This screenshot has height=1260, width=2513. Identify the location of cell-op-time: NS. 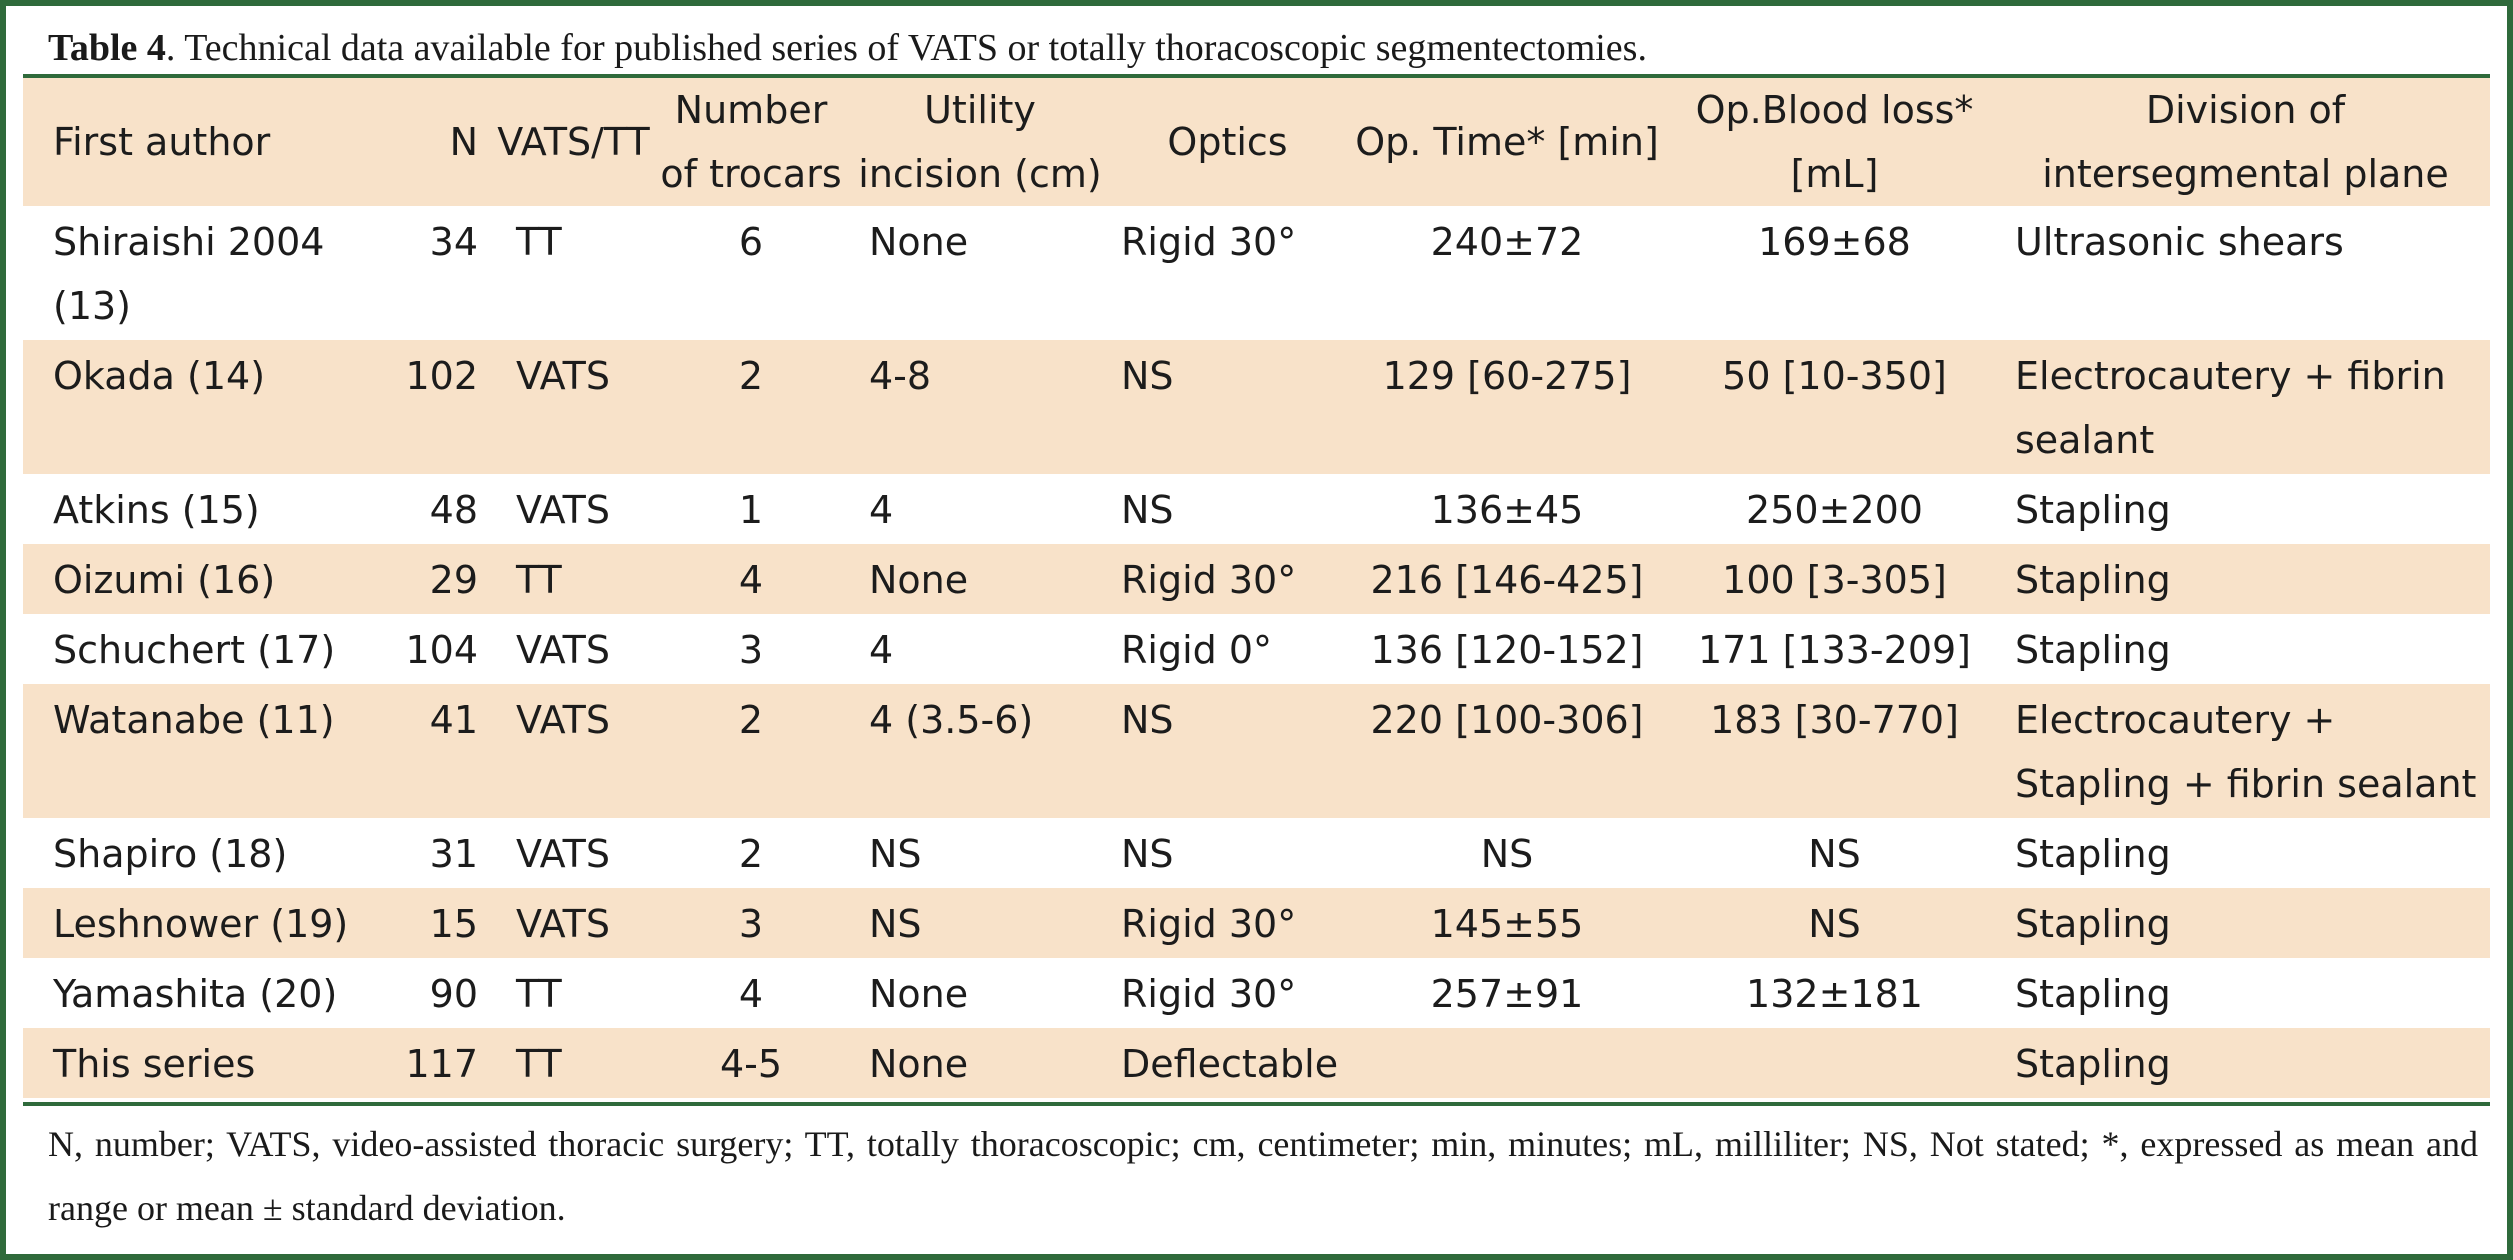
(1507, 854).